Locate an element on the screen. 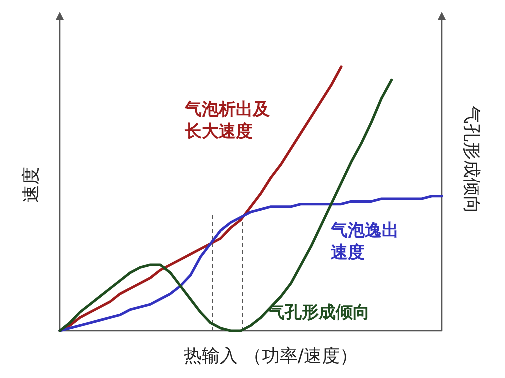 The height and width of the screenshot is (378, 505). y-axis-title: 速度 is located at coordinates (31, 185).